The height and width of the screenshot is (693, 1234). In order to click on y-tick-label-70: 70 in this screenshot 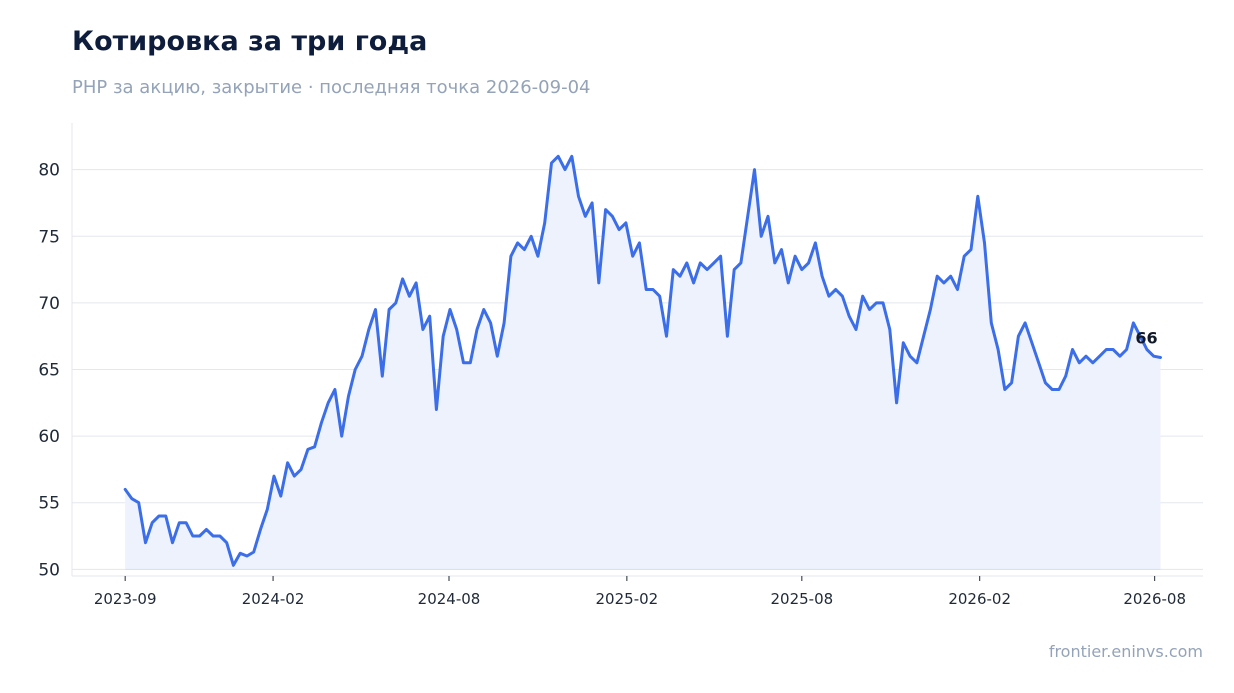, I will do `click(49, 304)`.